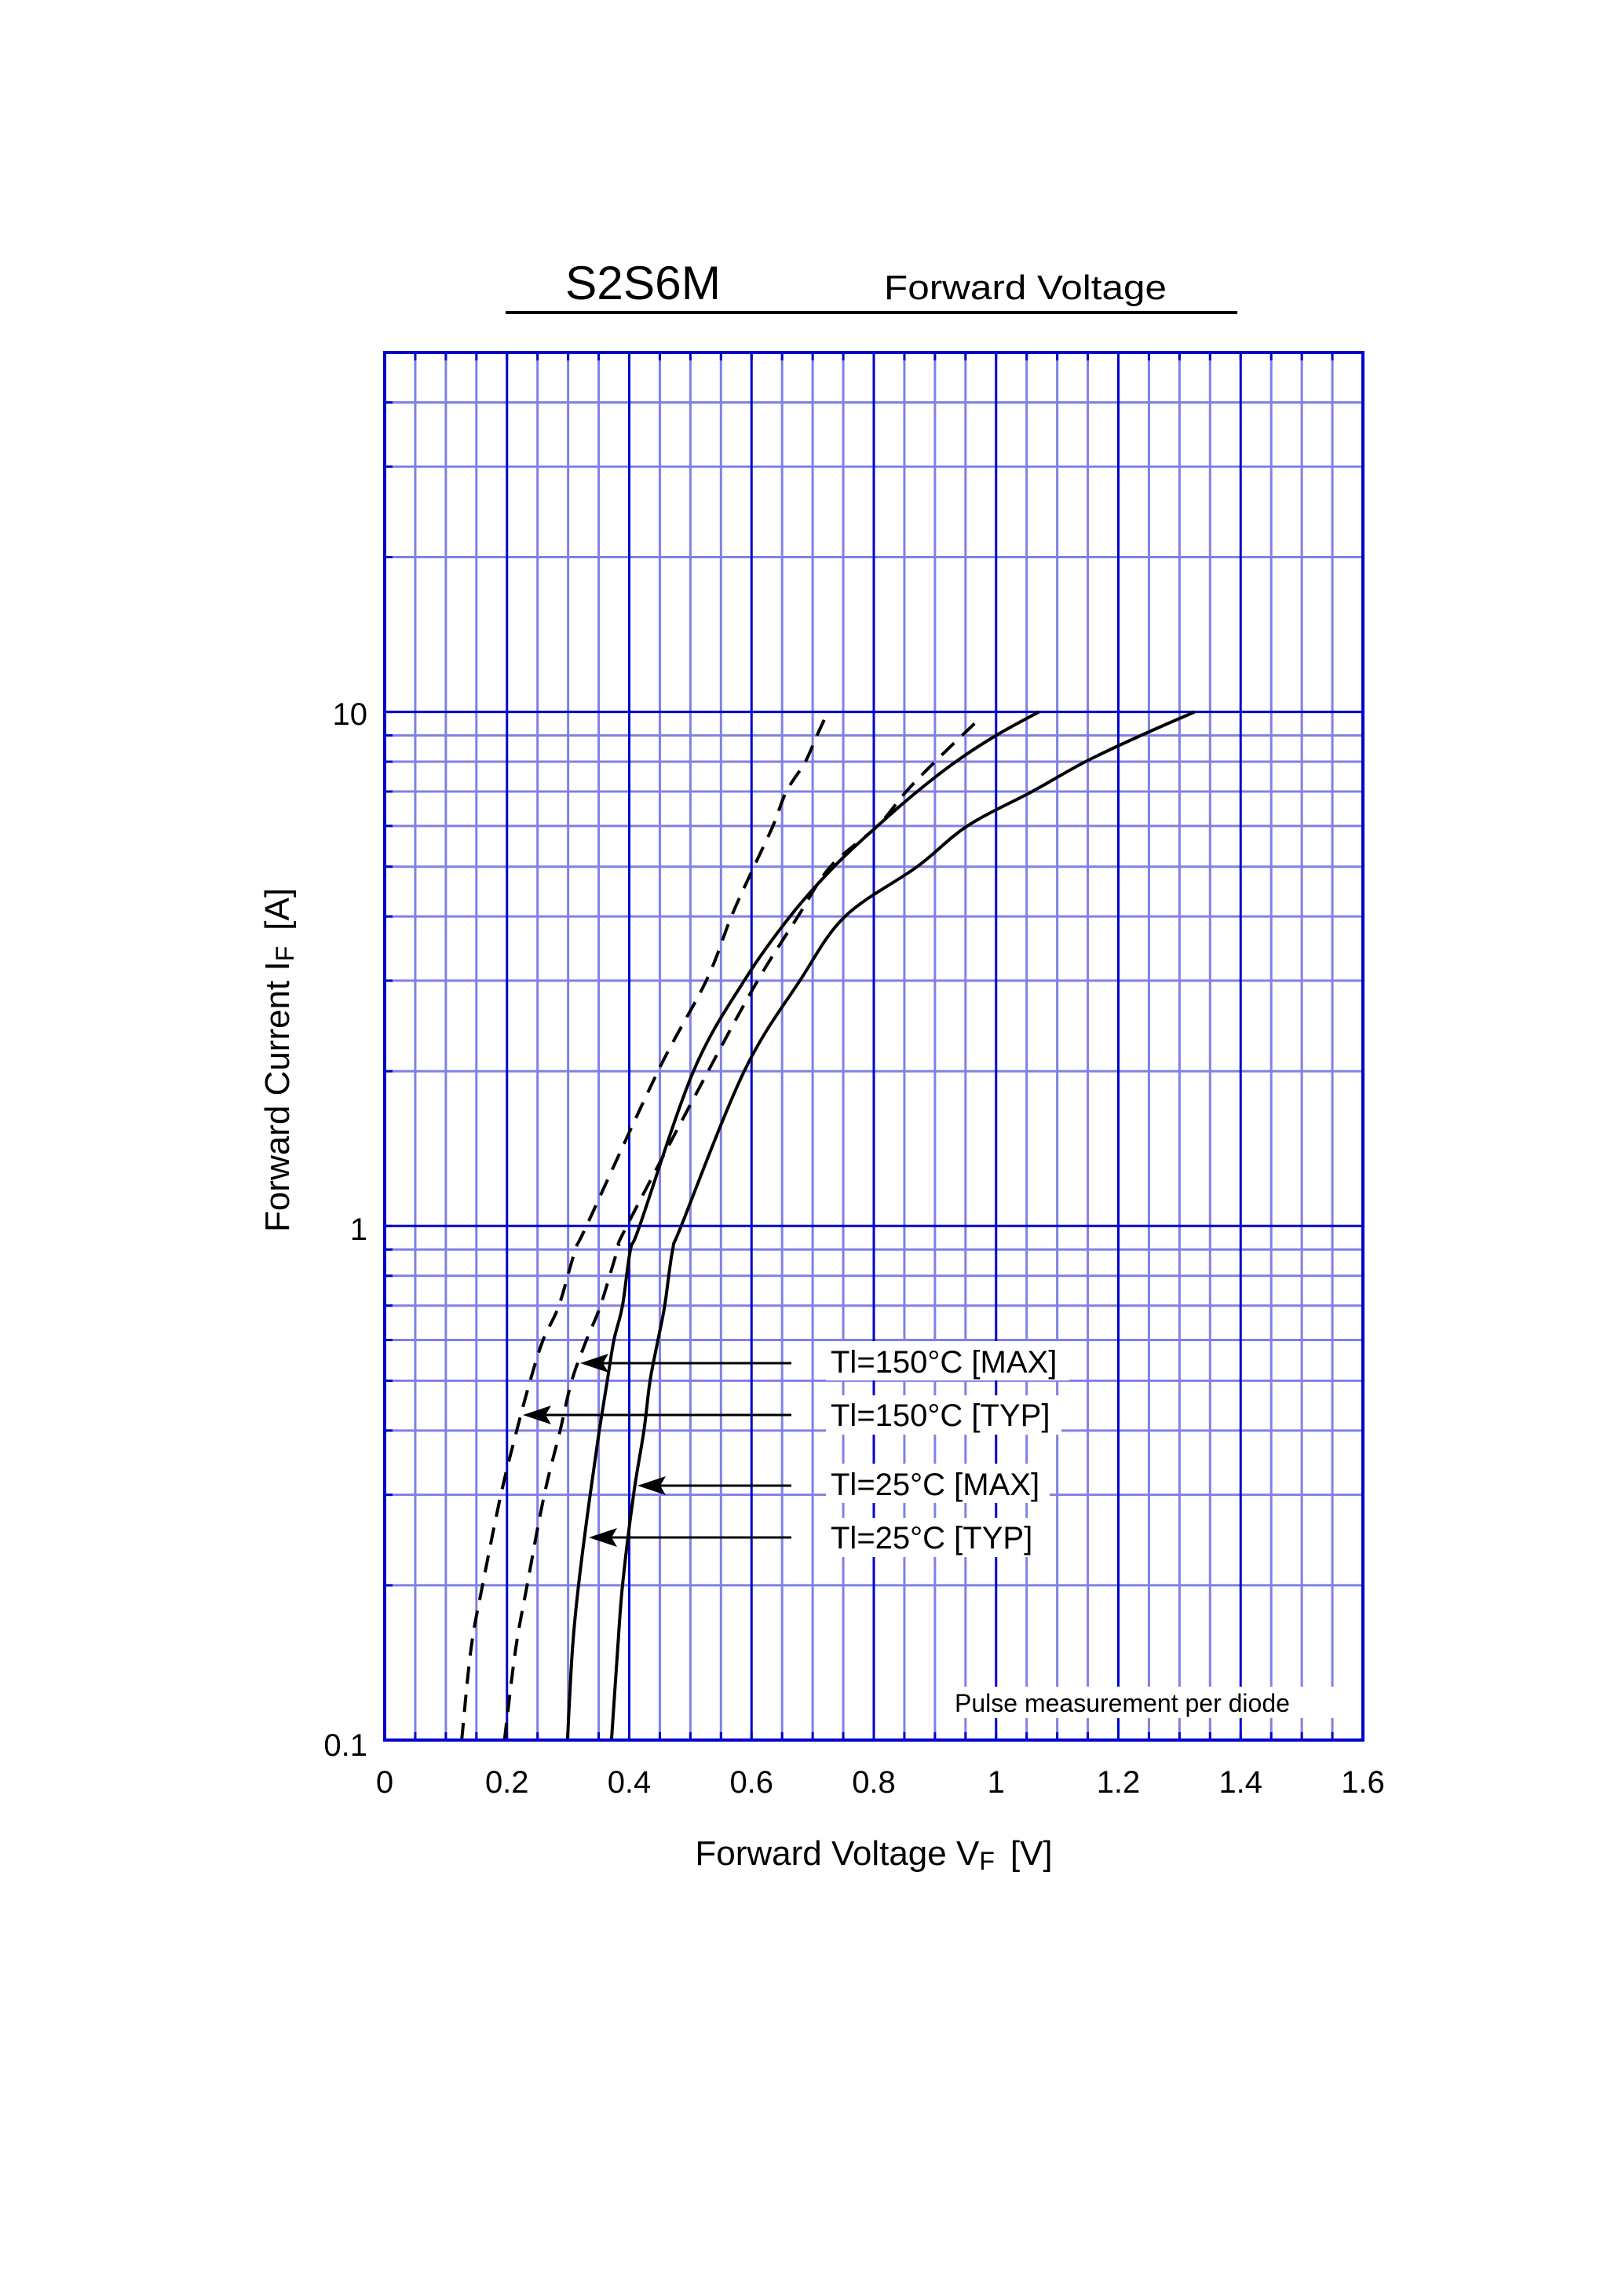 The width and height of the screenshot is (1622, 2296). Describe the element at coordinates (1240, 1782) in the screenshot. I see `x-tick-label: 1.4` at that location.